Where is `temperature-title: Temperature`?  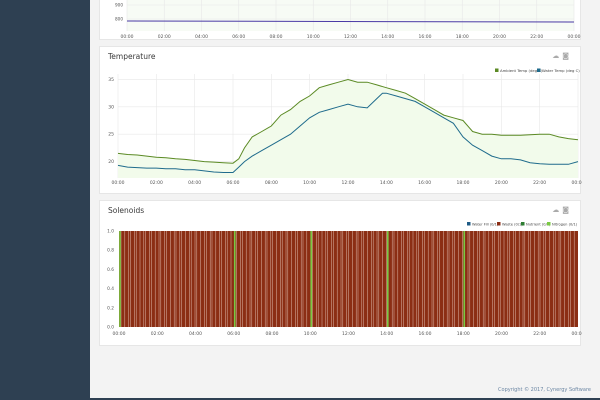 temperature-title: Temperature is located at coordinates (132, 56).